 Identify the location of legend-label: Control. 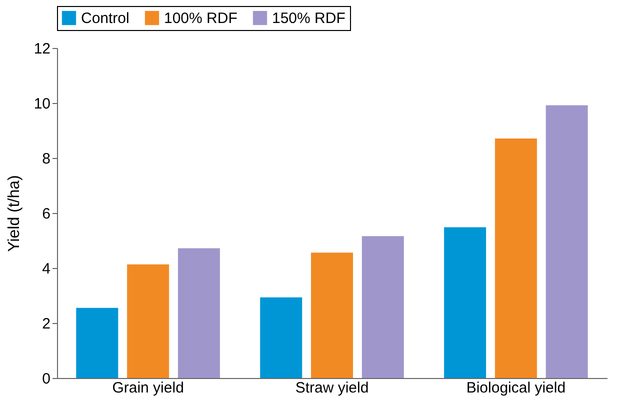
(105, 18).